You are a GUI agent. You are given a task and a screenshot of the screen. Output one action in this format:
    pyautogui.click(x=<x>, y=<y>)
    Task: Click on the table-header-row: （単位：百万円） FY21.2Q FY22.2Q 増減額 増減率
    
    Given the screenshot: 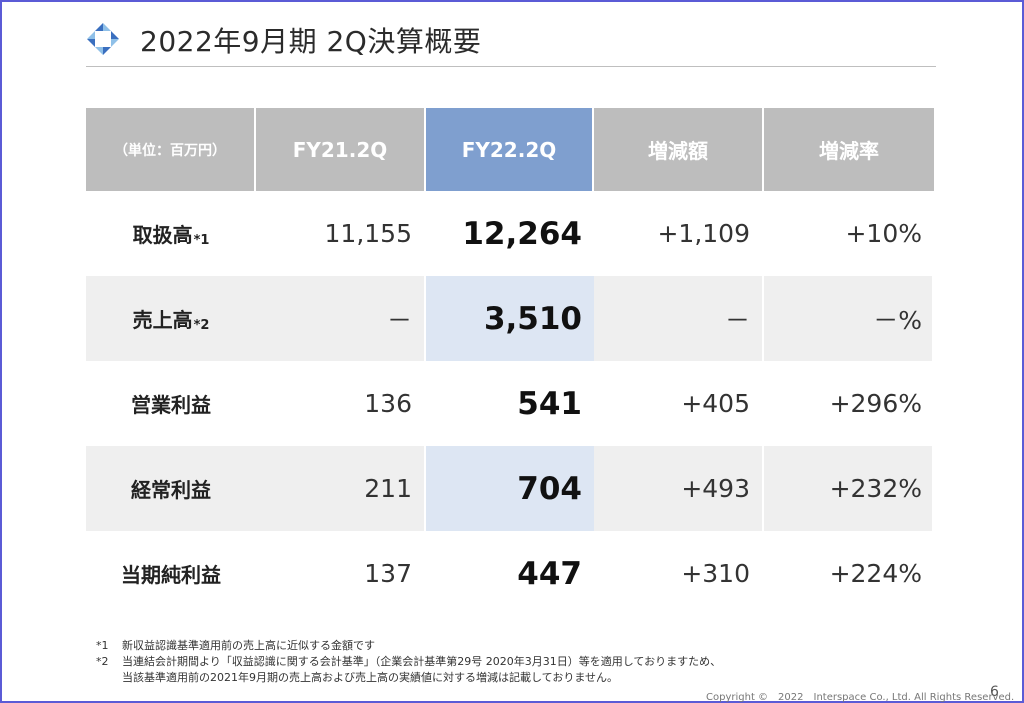 What is the action you would take?
    pyautogui.click(x=510, y=149)
    